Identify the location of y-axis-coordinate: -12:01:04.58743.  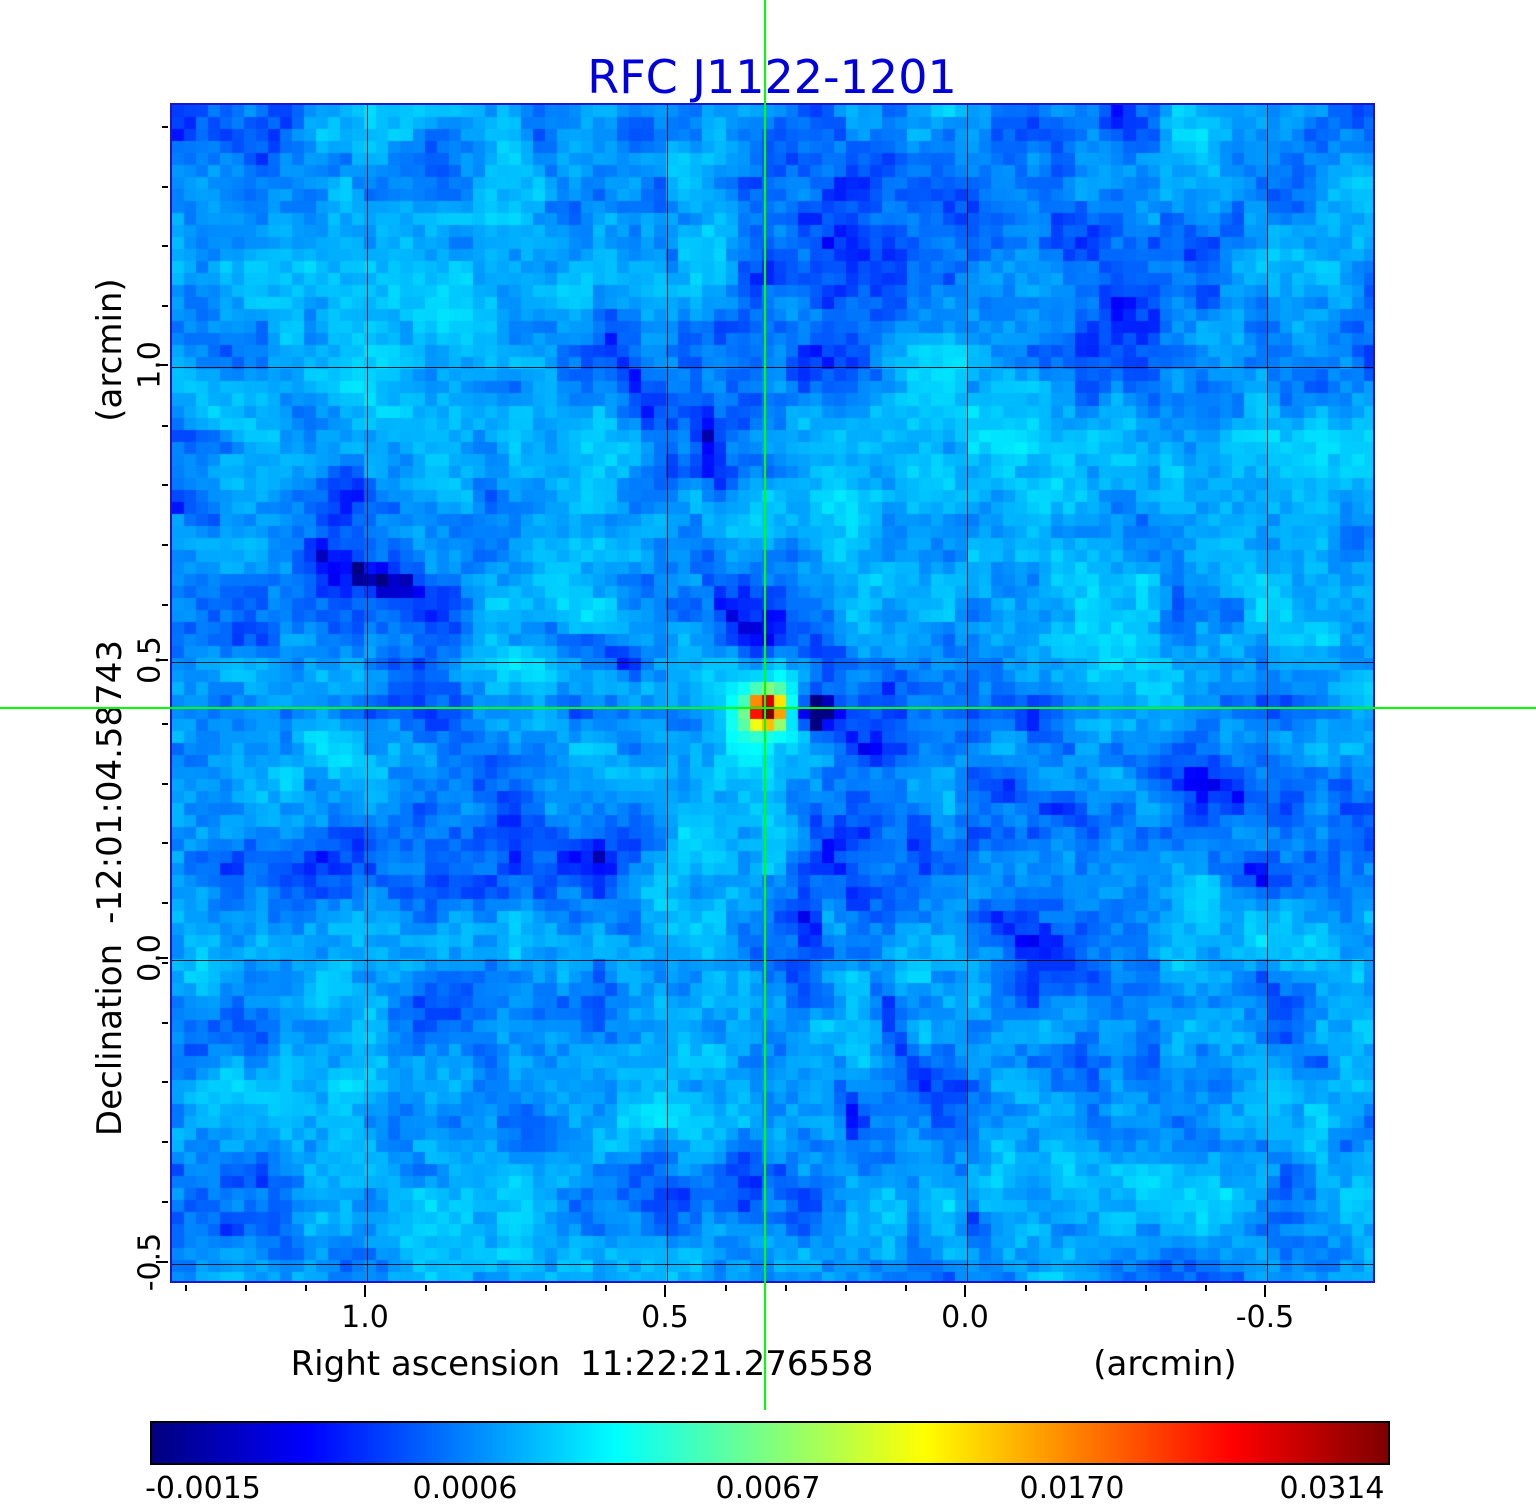
(110, 781).